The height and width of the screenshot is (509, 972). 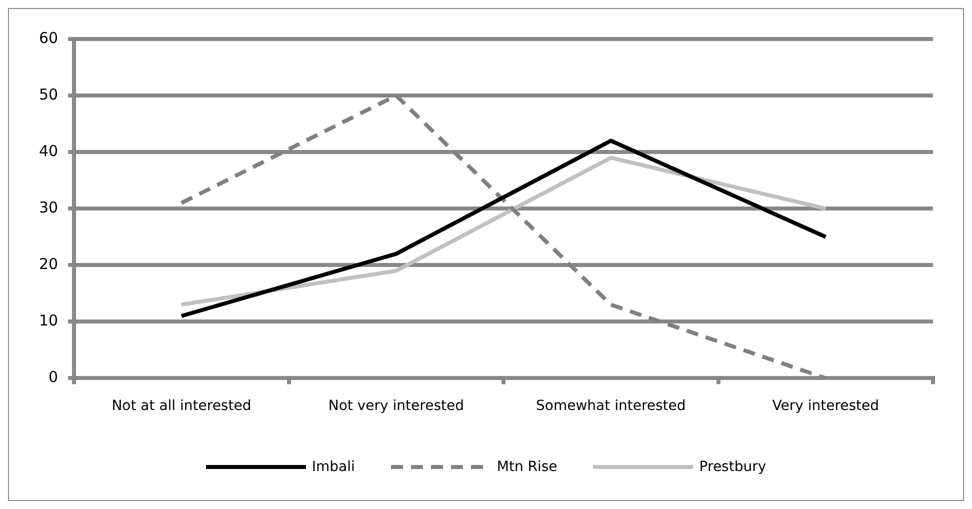 I want to click on y-tick-label: 20, so click(x=48, y=264).